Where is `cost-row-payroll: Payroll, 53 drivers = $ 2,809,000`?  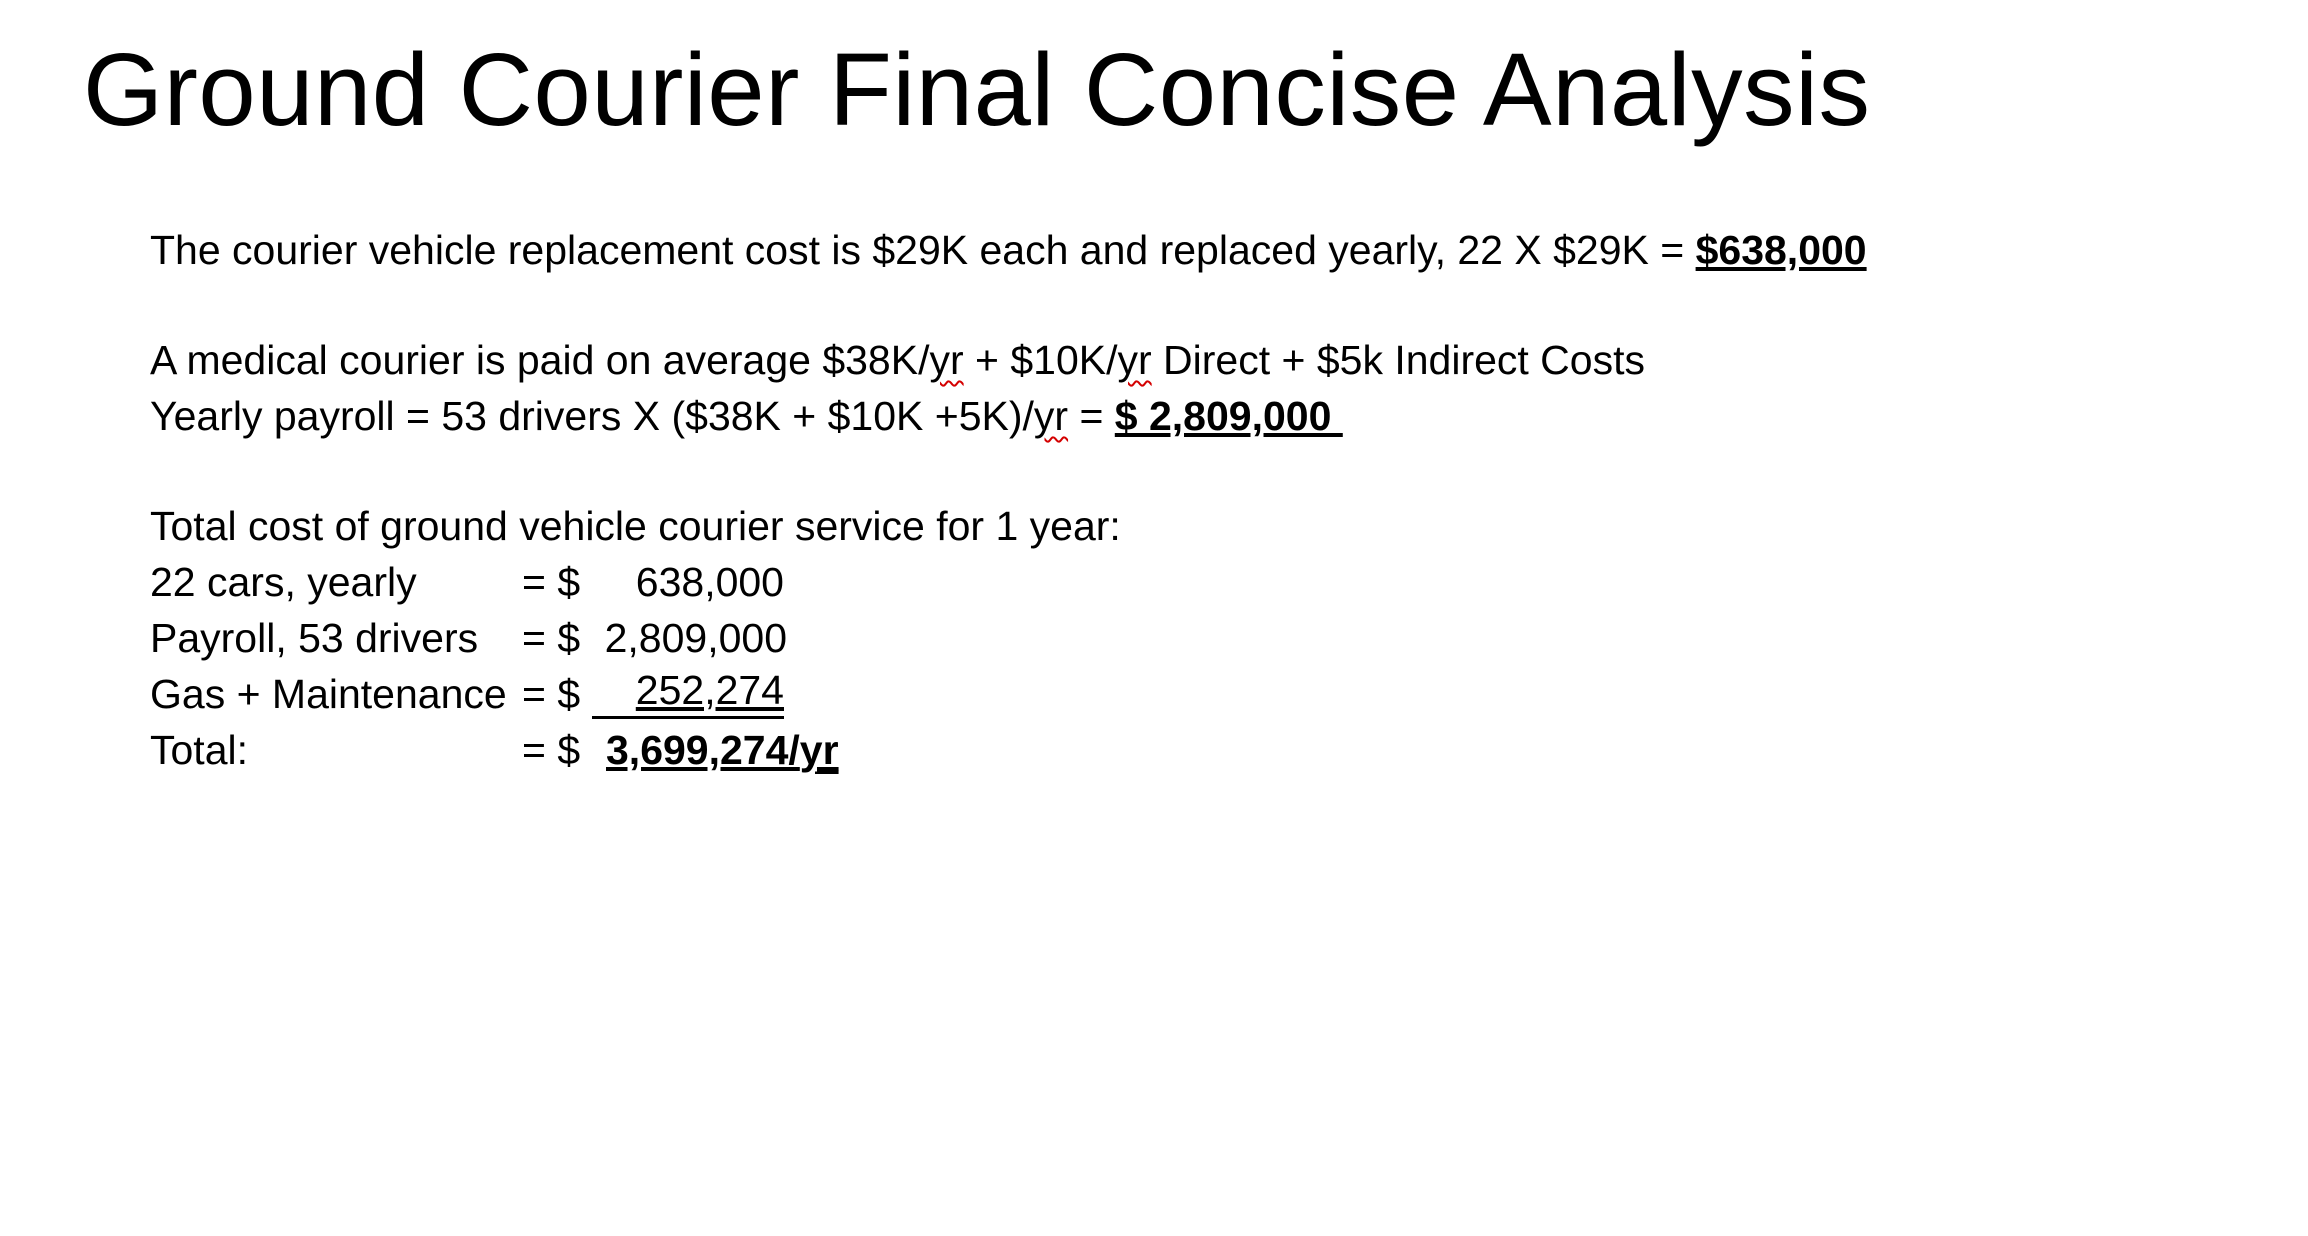
cost-row-payroll: Payroll, 53 drivers = $ 2,809,000 is located at coordinates (1008, 638).